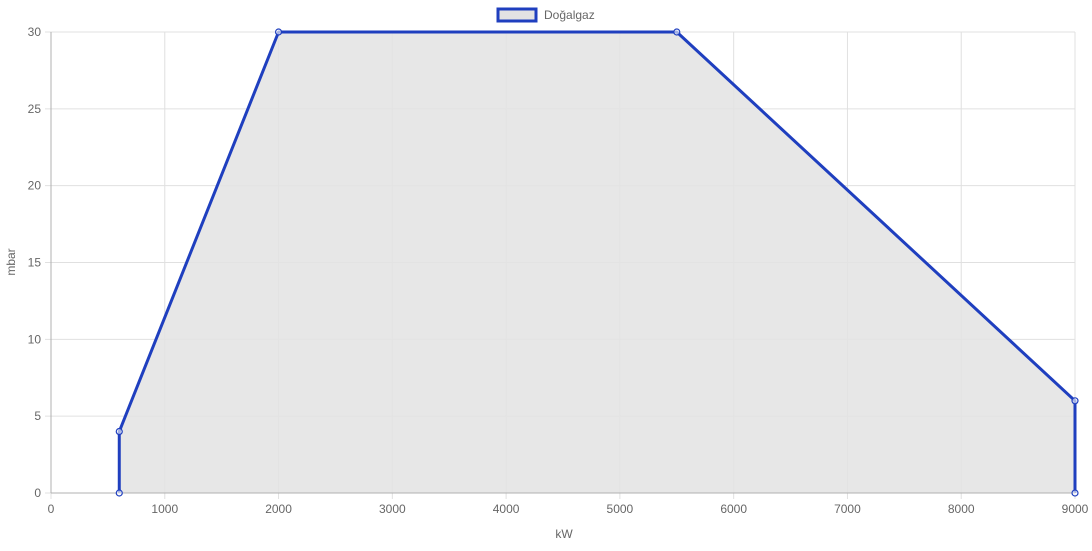 This screenshot has width=1092, height=551. Describe the element at coordinates (37, 493) in the screenshot. I see `y-tick-label: 0` at that location.